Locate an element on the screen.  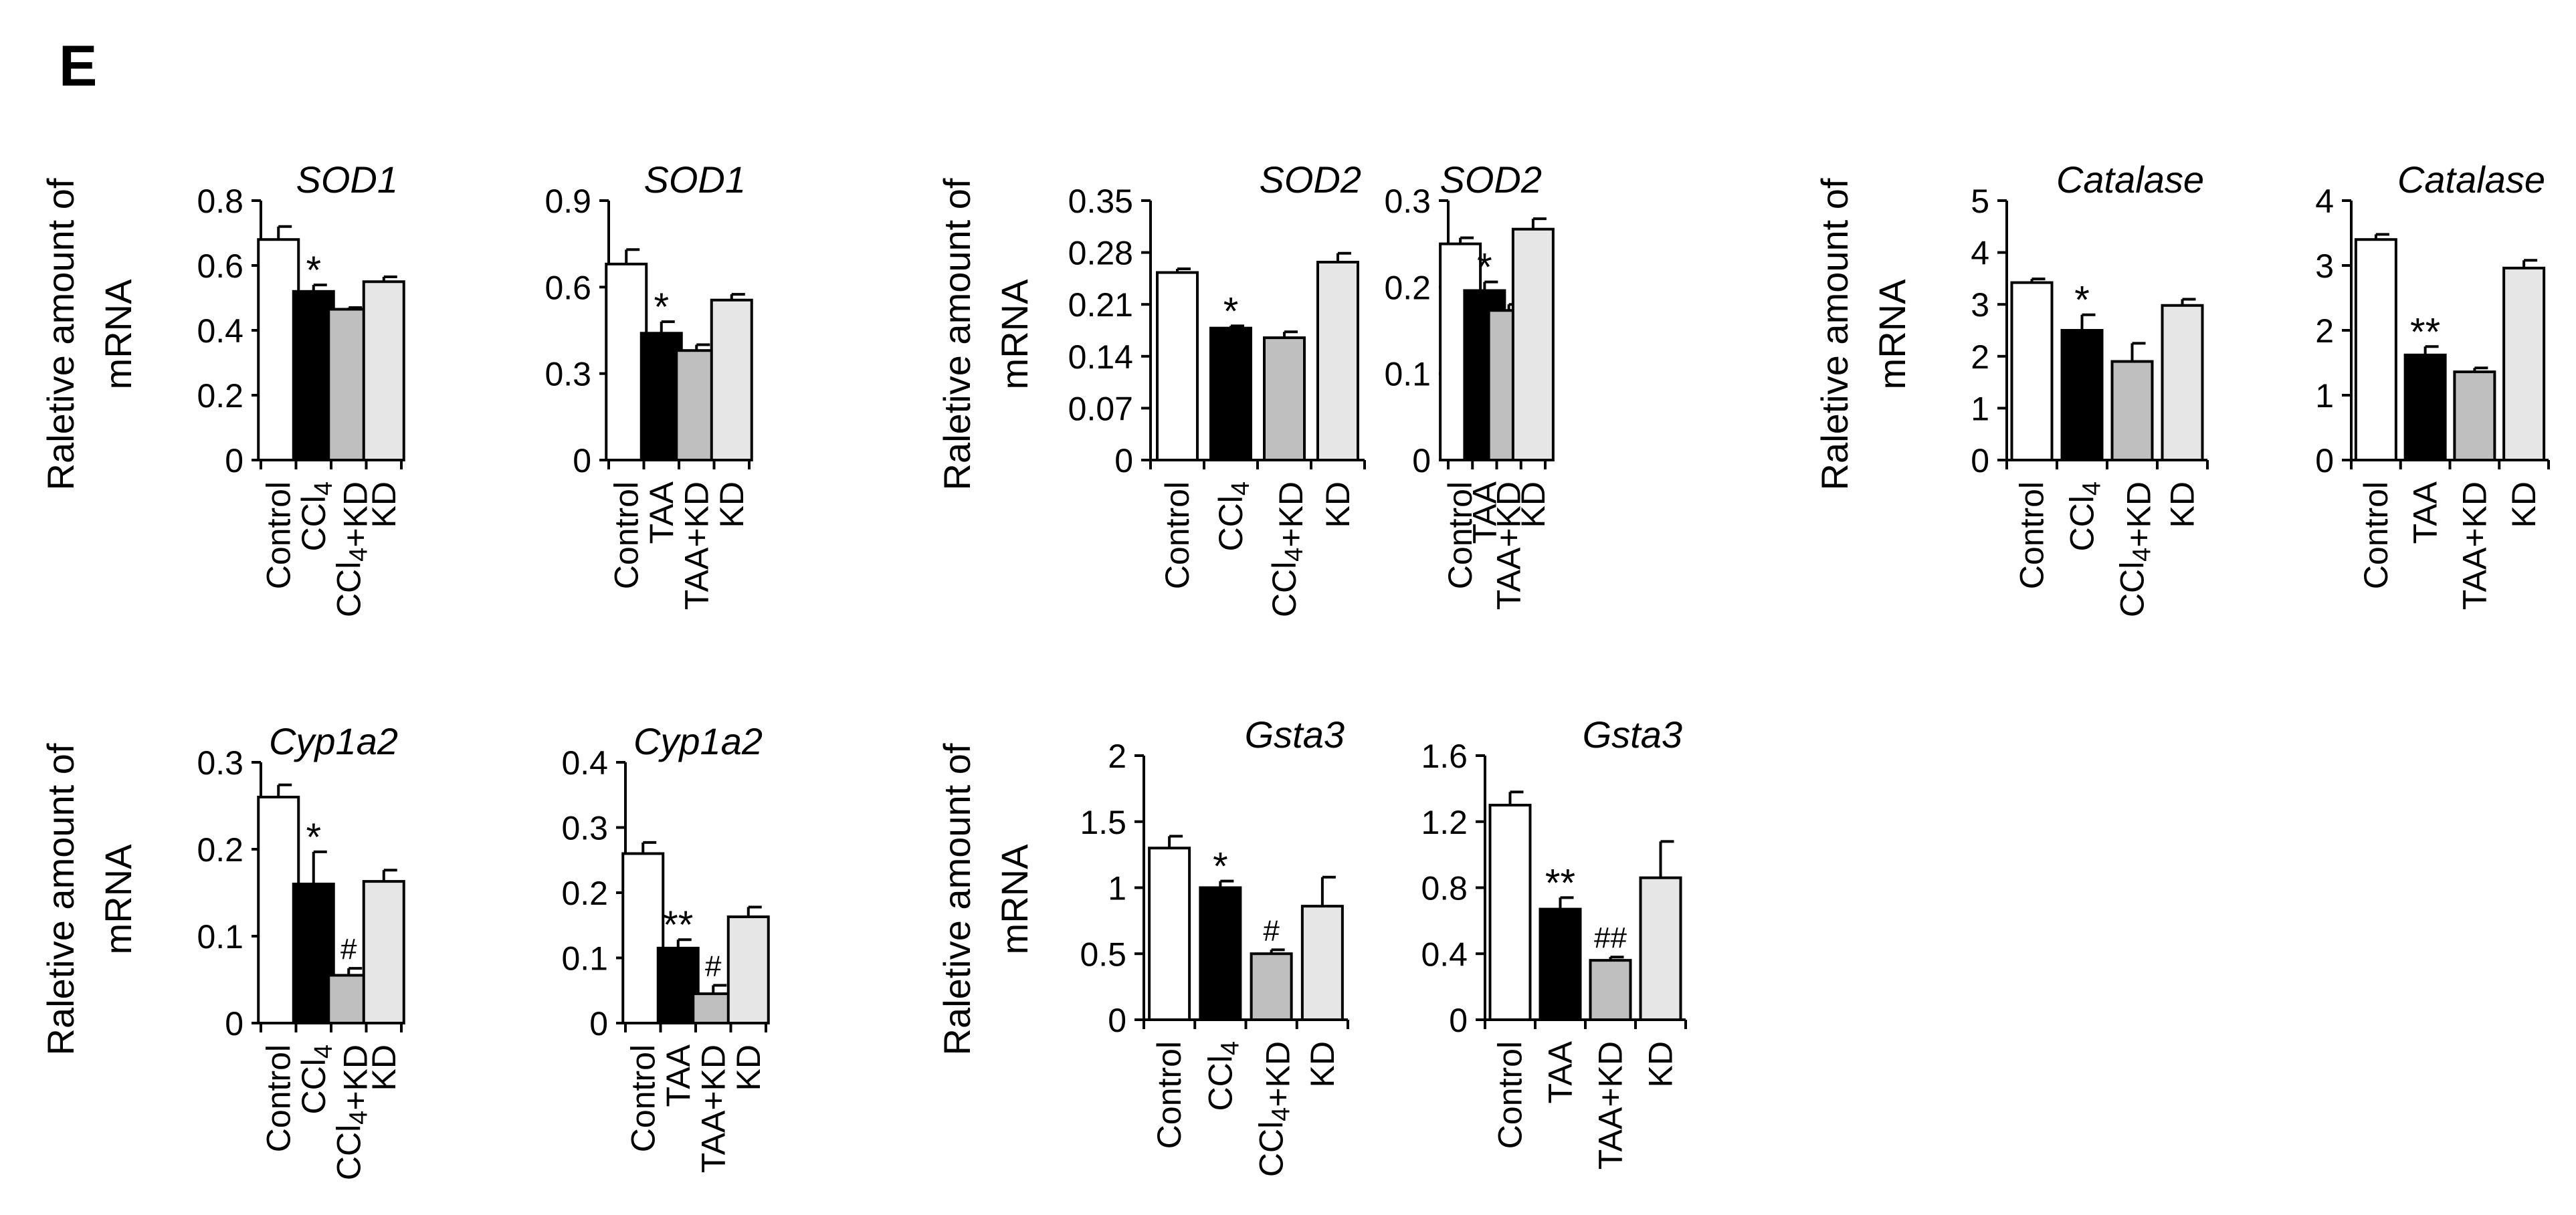
y-tick-label: 0.28 is located at coordinates (1100, 253).